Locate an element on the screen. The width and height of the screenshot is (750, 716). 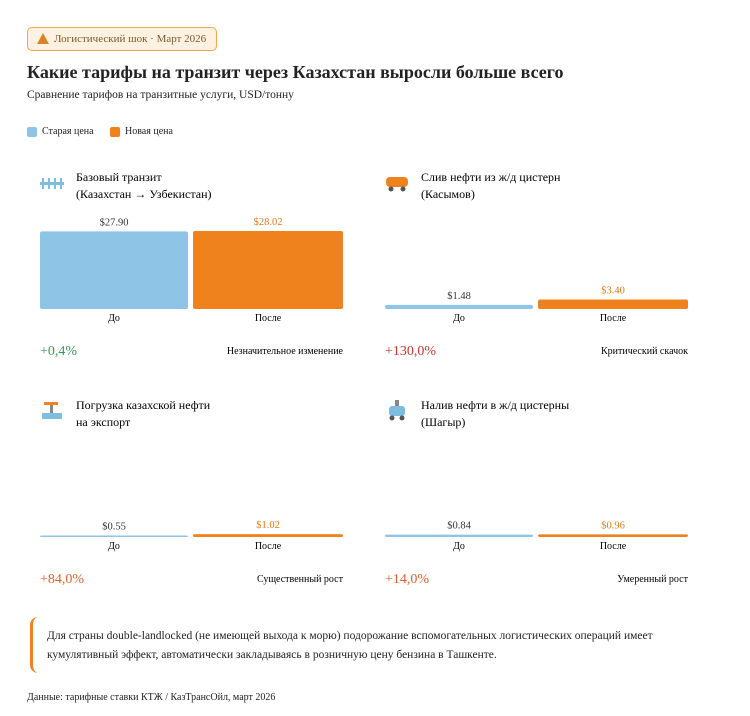
change-note: Критический скачок is located at coordinates (644, 351).